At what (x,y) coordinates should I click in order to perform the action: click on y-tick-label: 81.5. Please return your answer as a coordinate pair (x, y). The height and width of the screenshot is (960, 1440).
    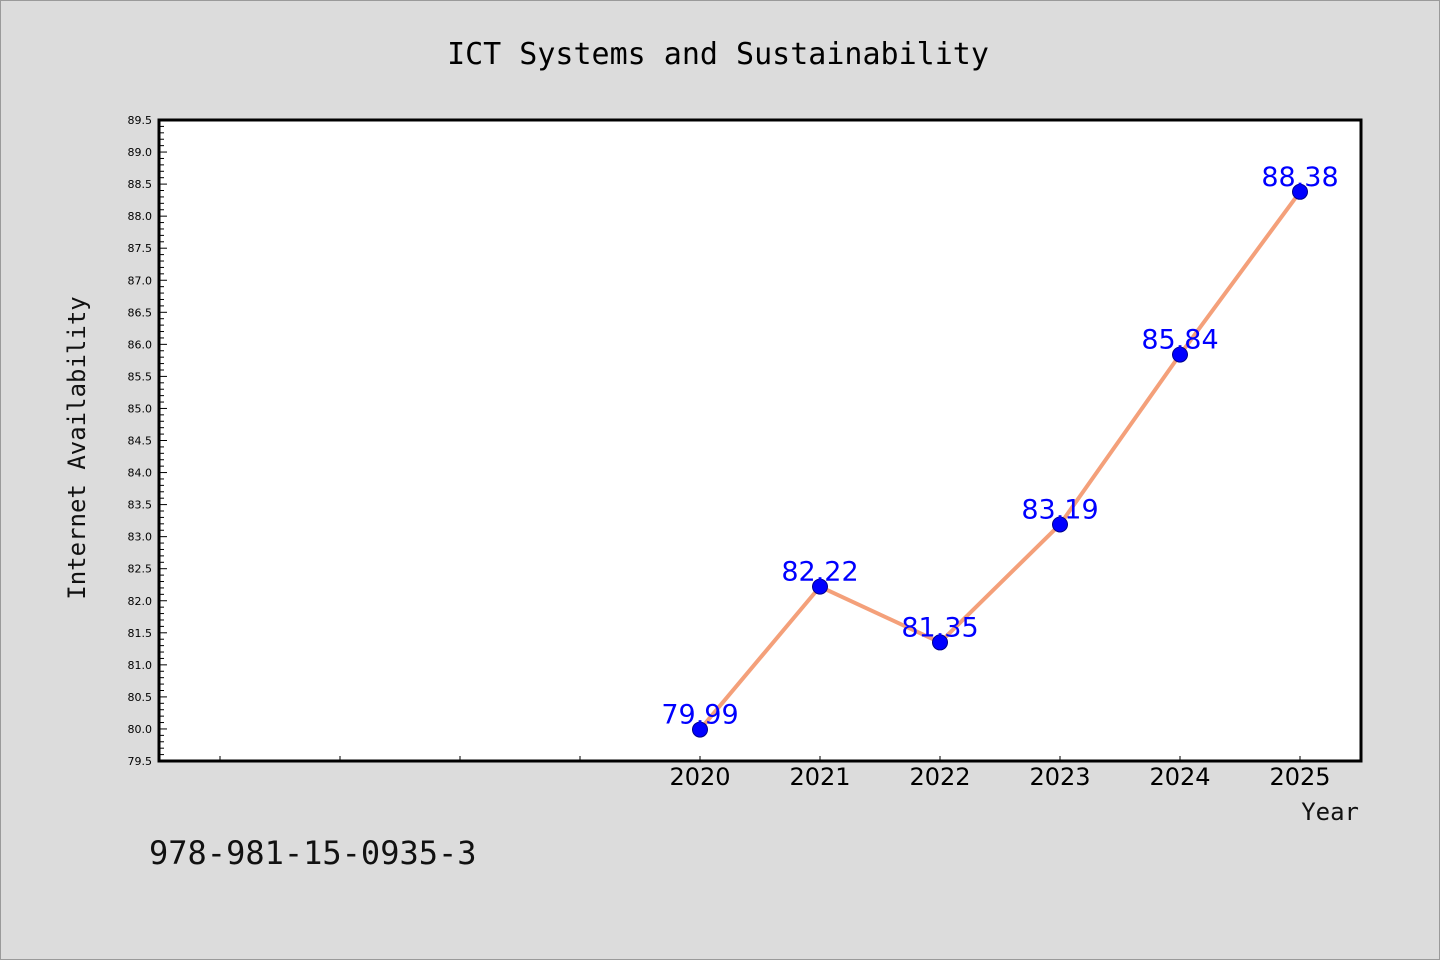
    Looking at the image, I should click on (140, 633).